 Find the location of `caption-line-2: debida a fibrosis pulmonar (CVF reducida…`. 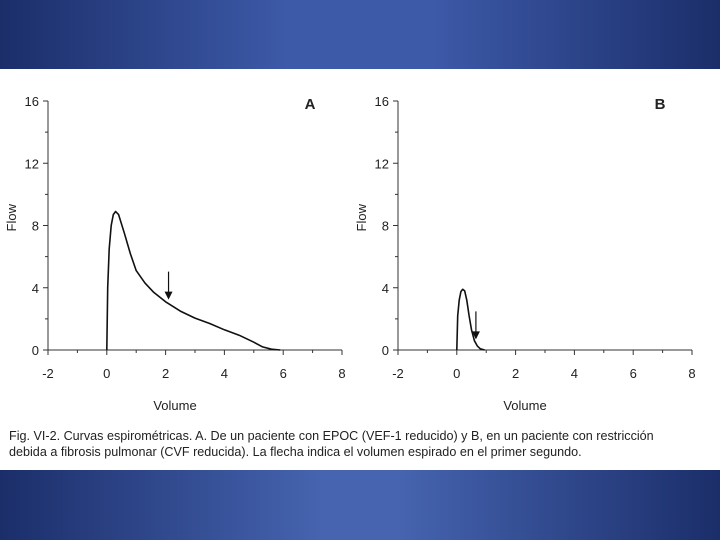

caption-line-2: debida a fibrosis pulmonar (CVF reducida… is located at coordinates (295, 452).